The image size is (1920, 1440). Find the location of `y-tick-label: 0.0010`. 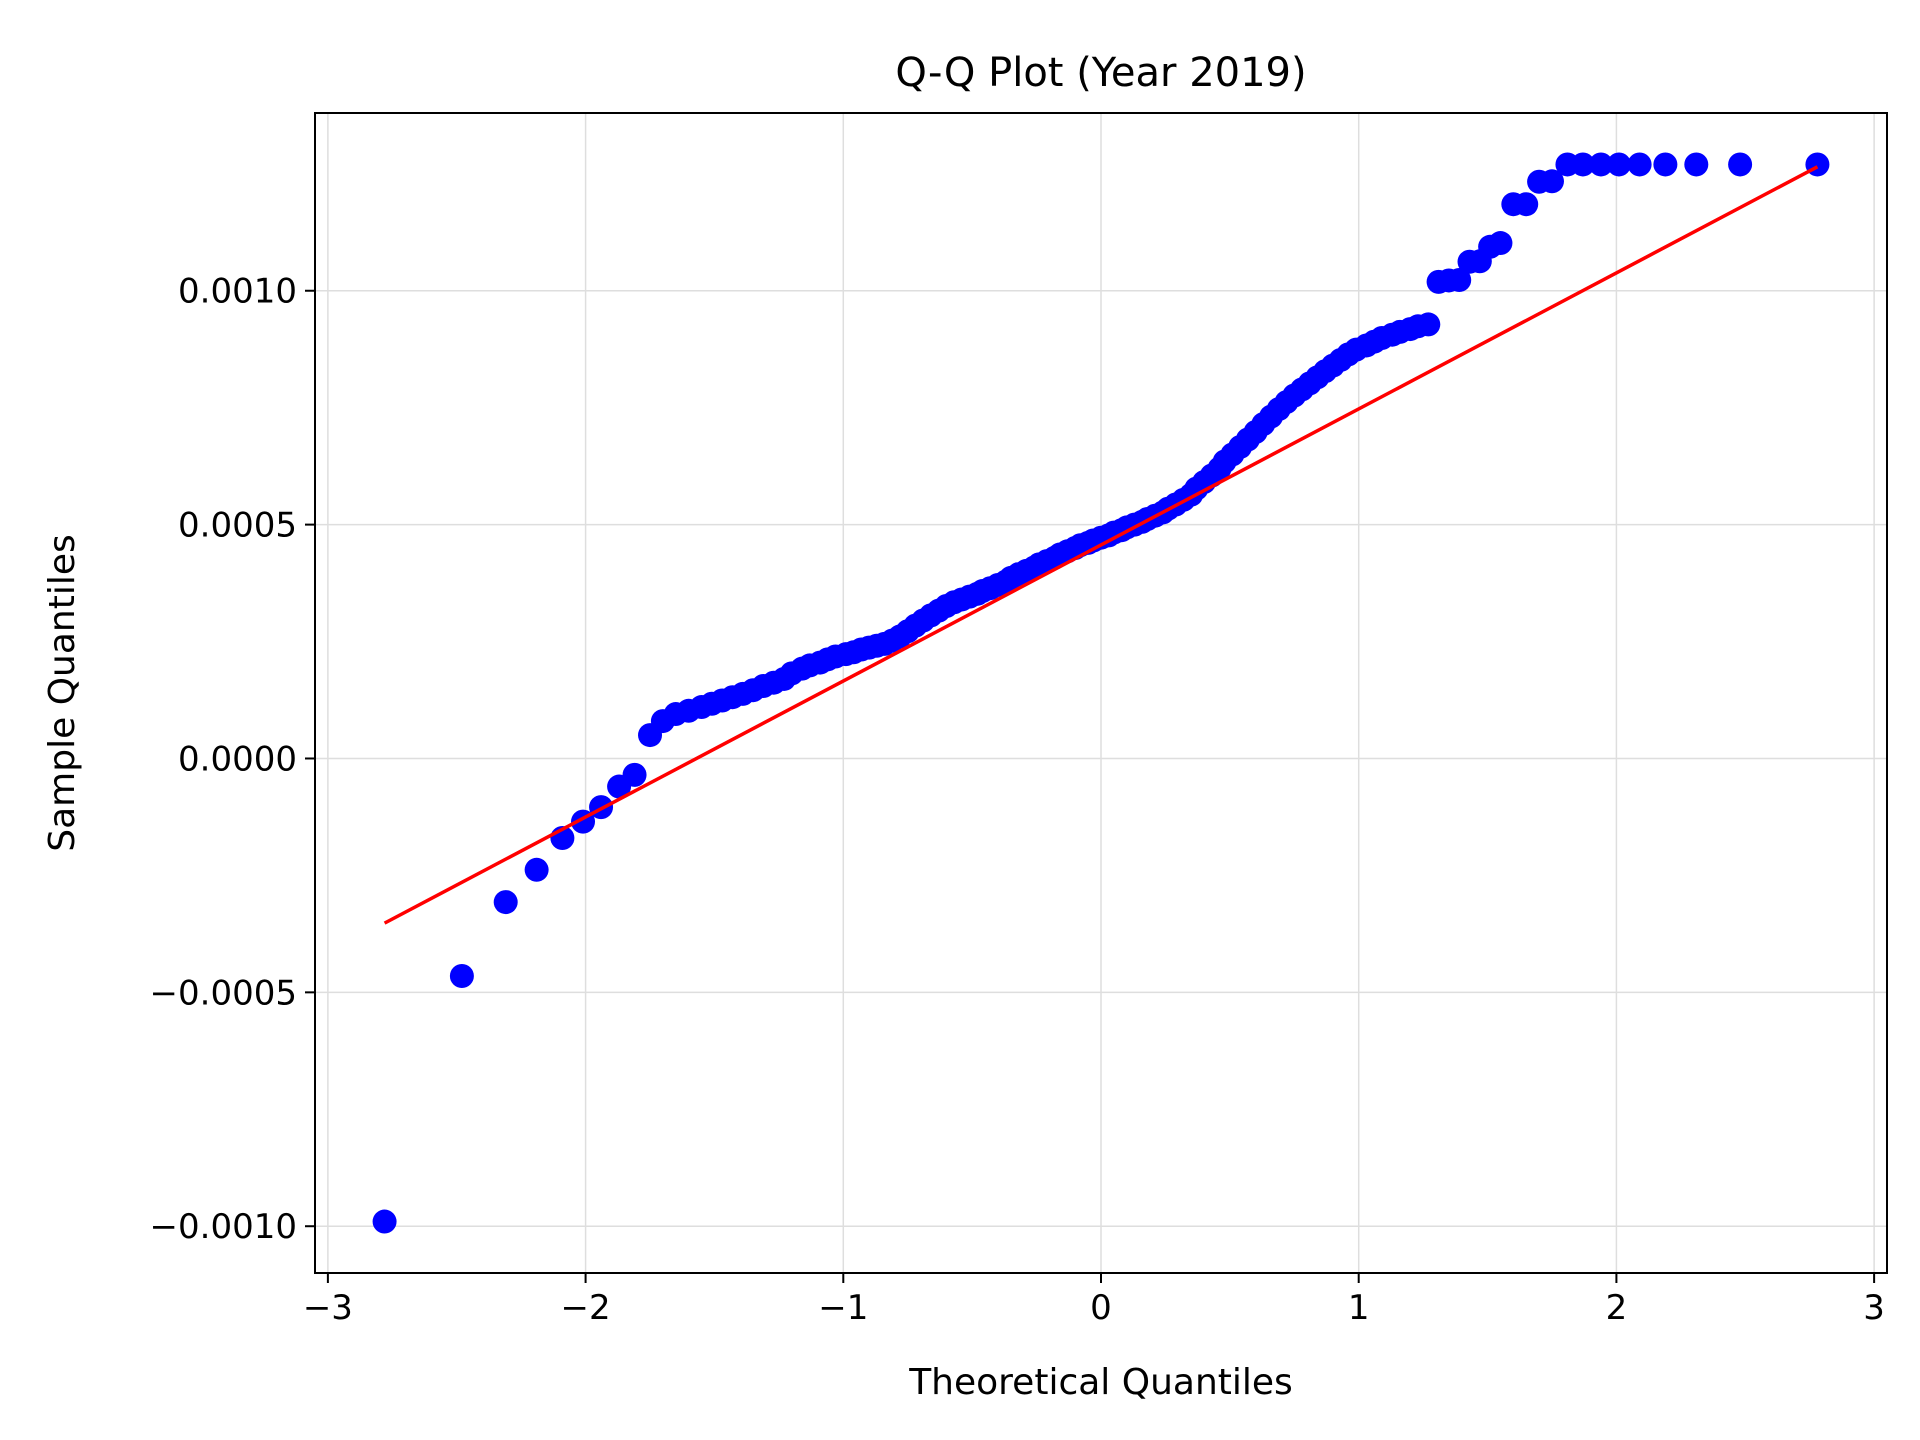

y-tick-label: 0.0010 is located at coordinates (237, 292).